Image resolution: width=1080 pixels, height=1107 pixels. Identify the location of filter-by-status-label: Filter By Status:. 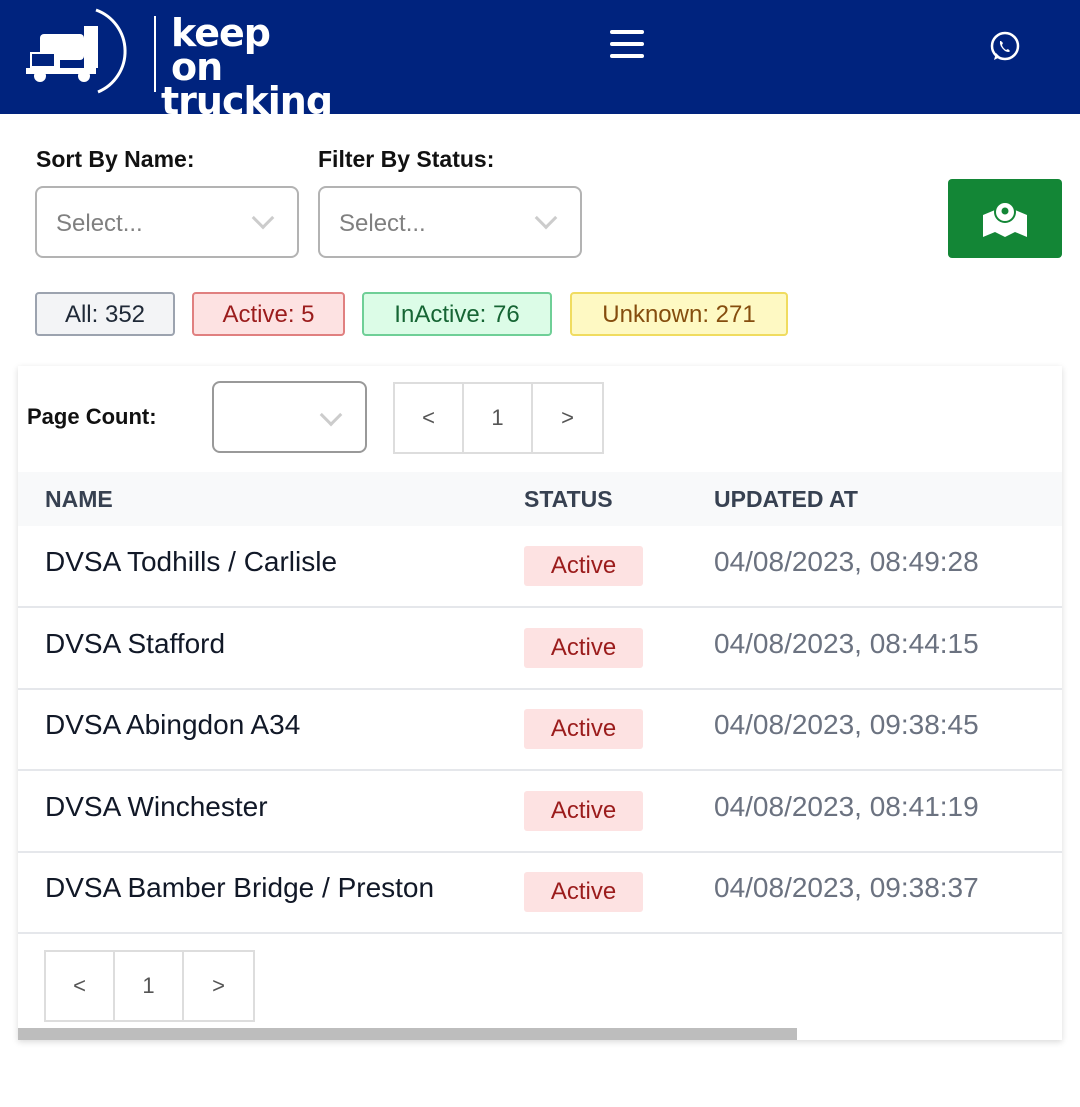
(406, 159).